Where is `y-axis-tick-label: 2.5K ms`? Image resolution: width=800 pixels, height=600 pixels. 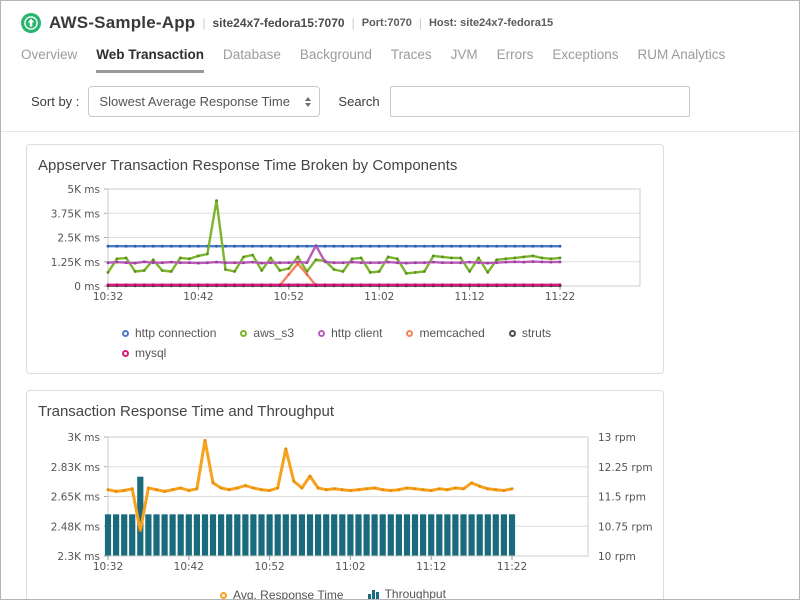
y-axis-tick-label: 2.5K ms is located at coordinates (78, 239).